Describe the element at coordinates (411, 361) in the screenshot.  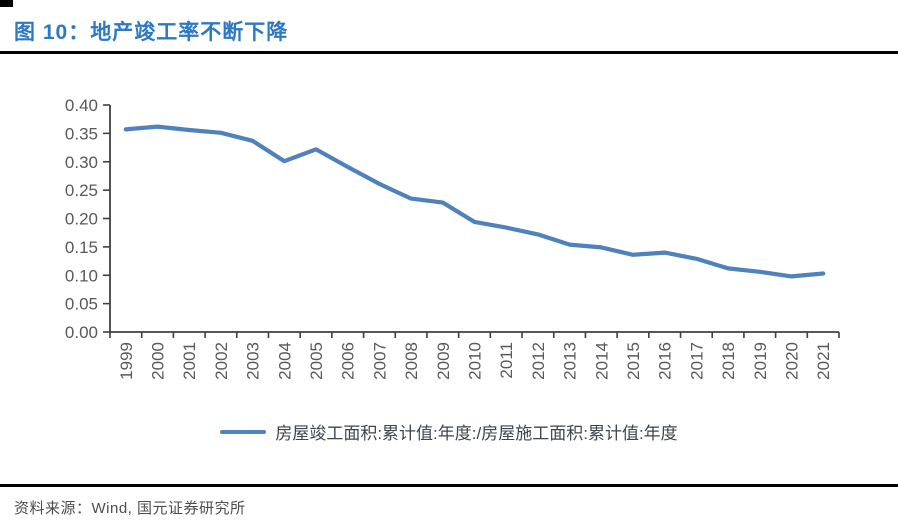
I see `x-tick-label: 2008` at that location.